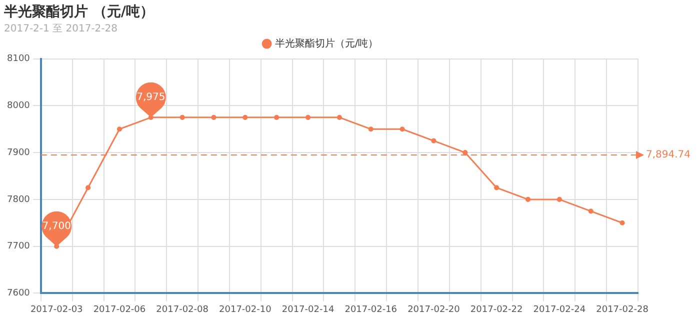 The height and width of the screenshot is (322, 700). Describe the element at coordinates (18, 247) in the screenshot. I see `y-tick-label: 7700` at that location.